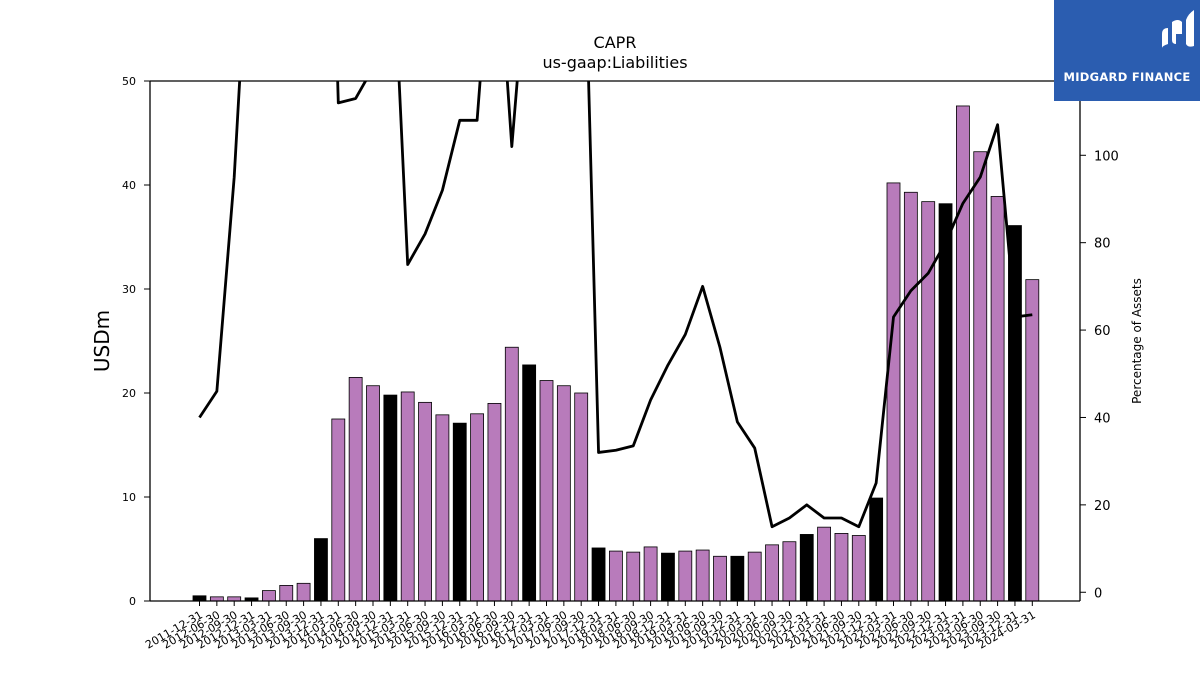 The height and width of the screenshot is (675, 1200). I want to click on y2-axis-label: Percentage of Assets, so click(1137, 341).